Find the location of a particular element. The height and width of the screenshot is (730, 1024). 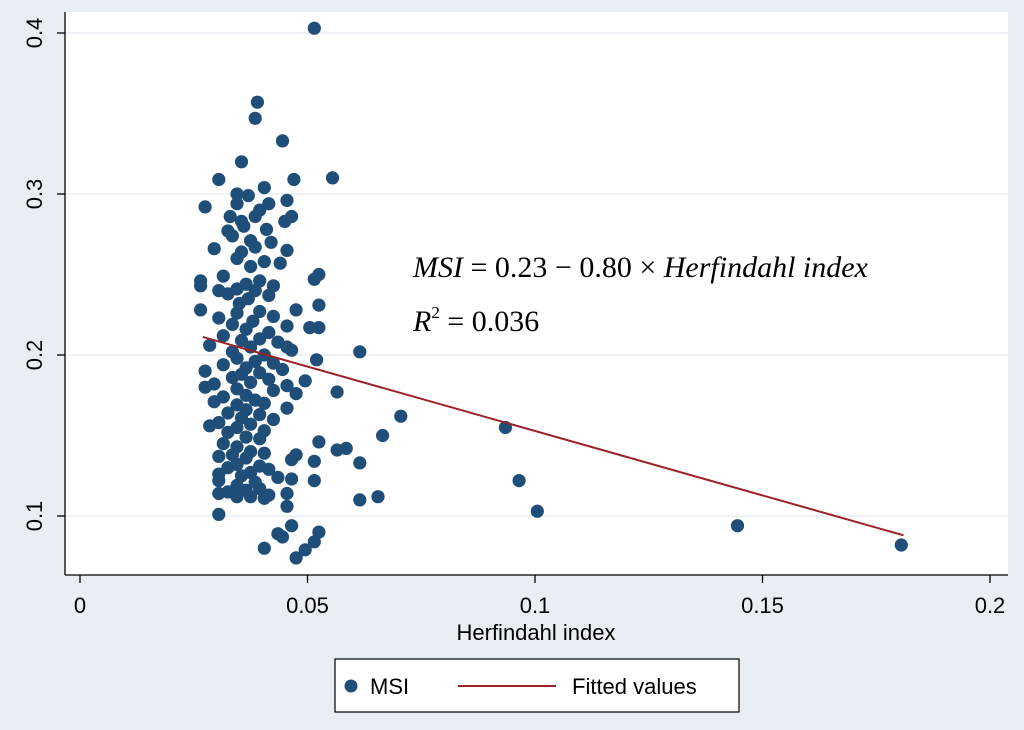

r2-label: R is located at coordinates (421, 321).